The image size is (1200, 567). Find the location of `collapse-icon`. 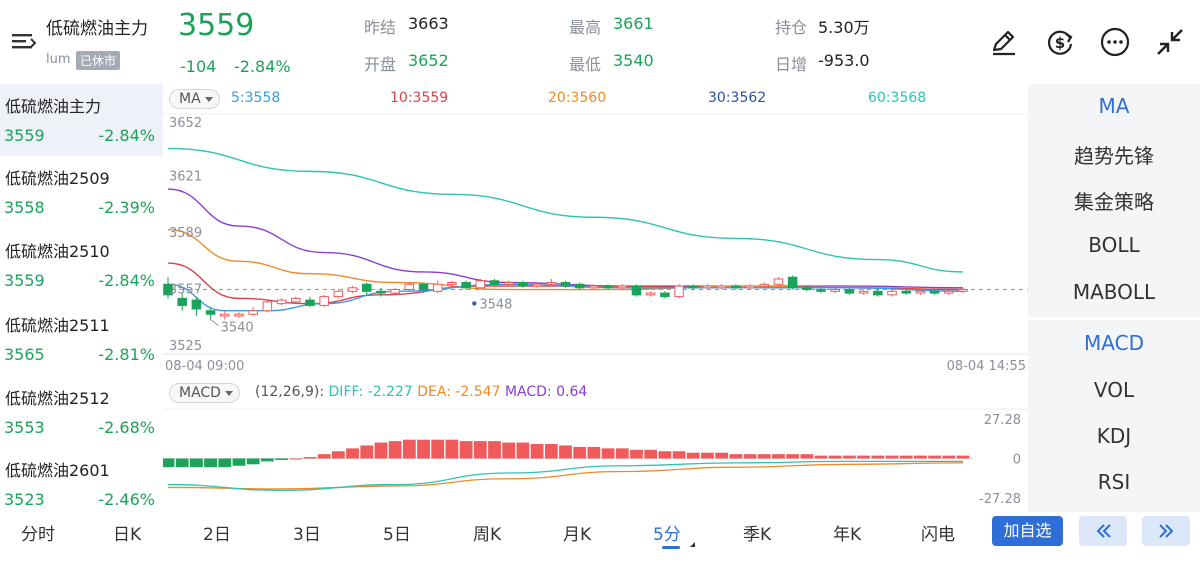

collapse-icon is located at coordinates (1170, 42).